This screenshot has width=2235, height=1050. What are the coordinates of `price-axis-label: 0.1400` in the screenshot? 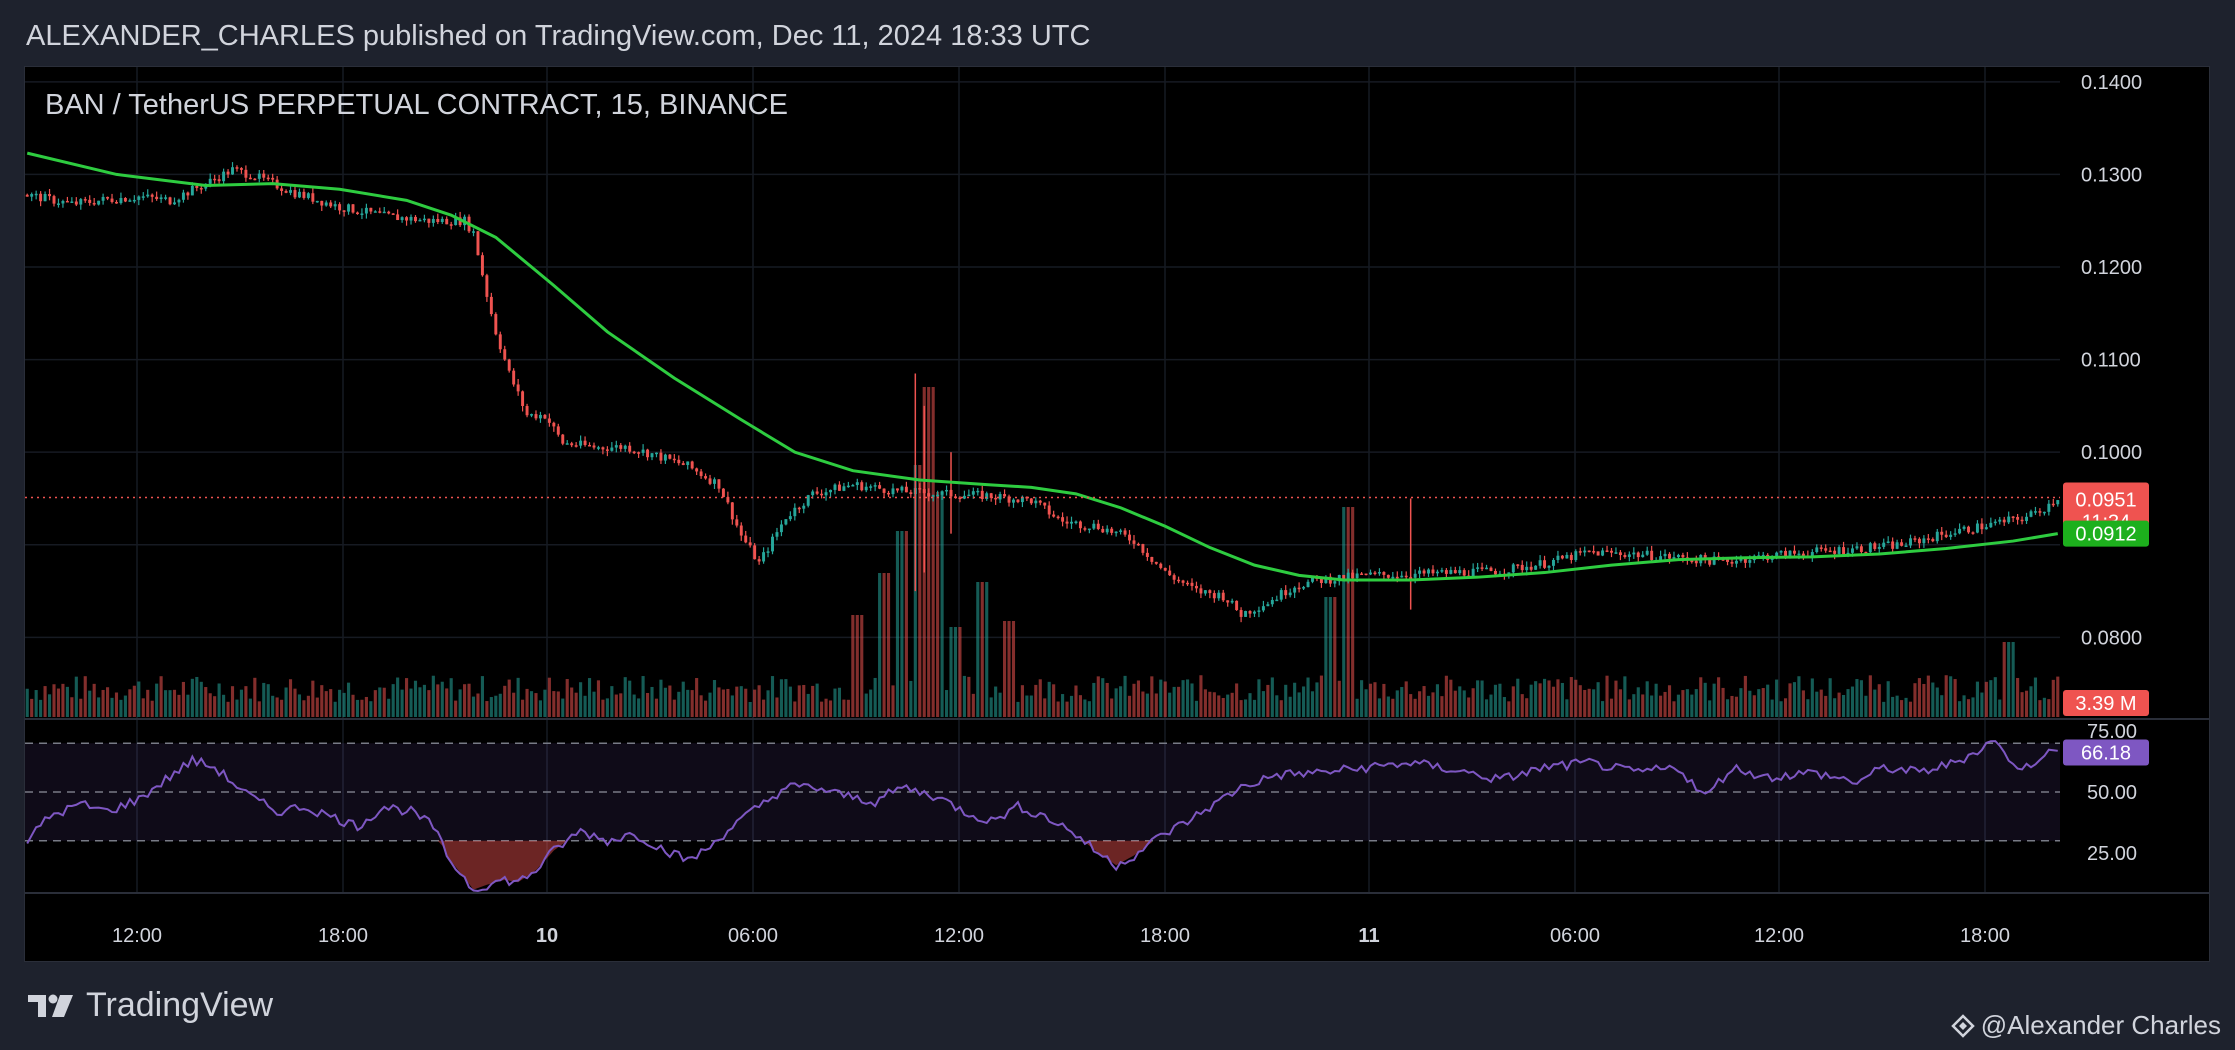 It's located at (2111, 83).